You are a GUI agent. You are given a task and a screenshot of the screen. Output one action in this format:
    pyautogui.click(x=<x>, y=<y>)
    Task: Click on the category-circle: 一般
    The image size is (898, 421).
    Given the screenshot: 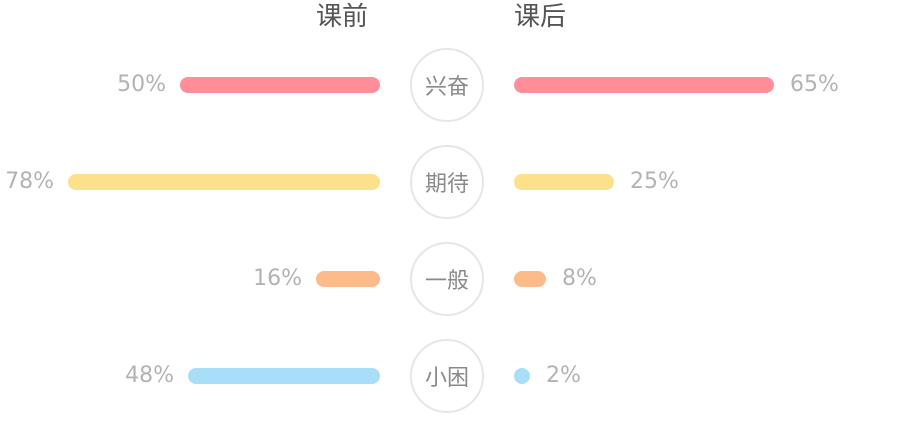 What is the action you would take?
    pyautogui.click(x=447, y=279)
    